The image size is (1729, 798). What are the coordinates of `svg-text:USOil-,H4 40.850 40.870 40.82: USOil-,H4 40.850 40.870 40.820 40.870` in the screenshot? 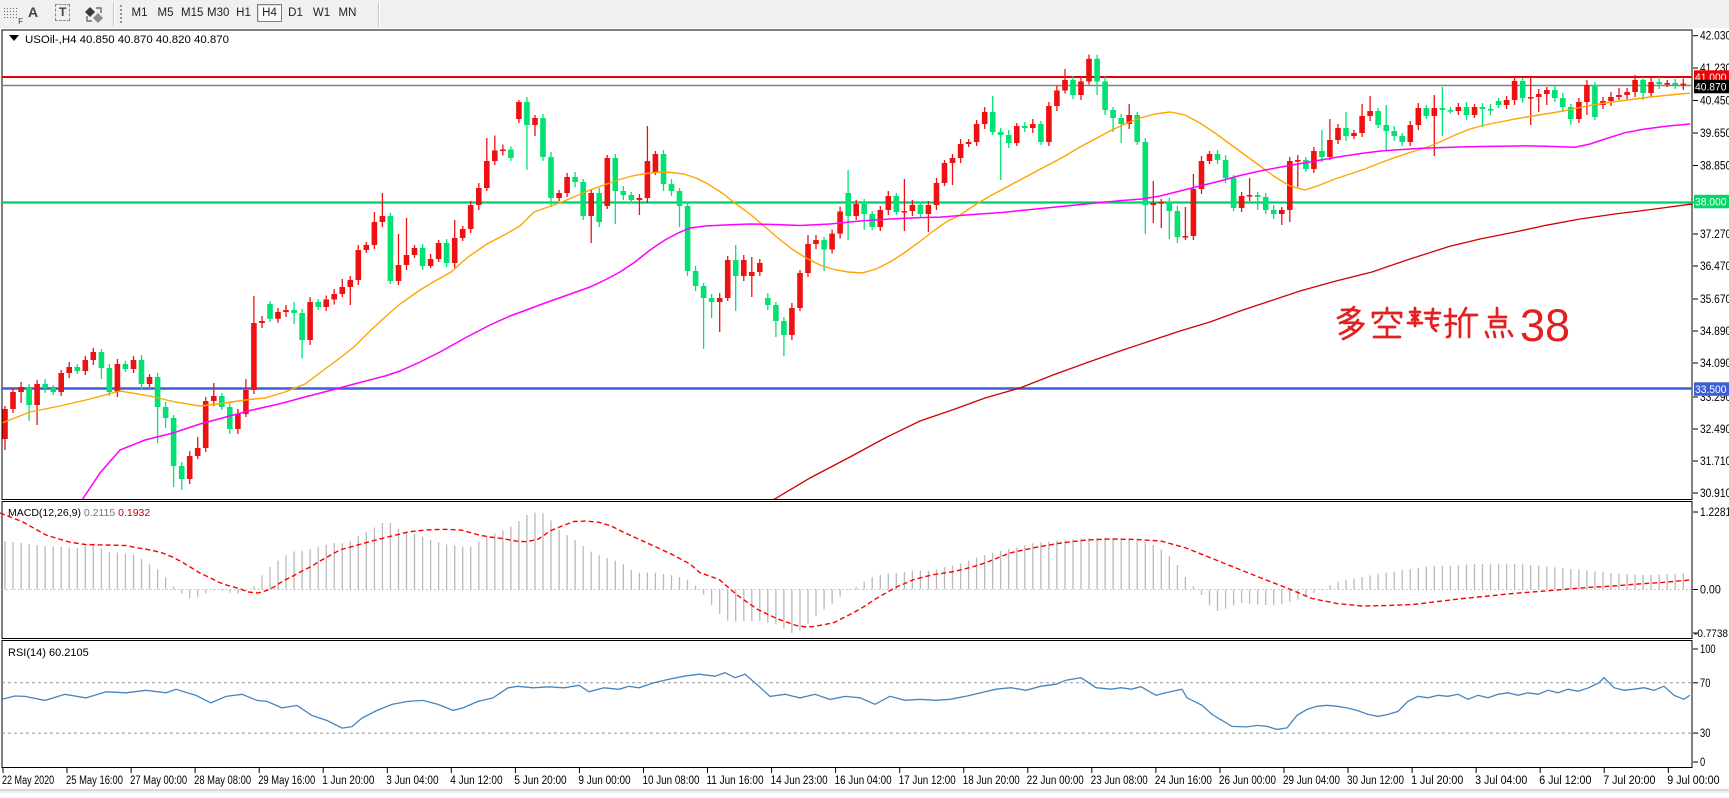 It's located at (127, 40).